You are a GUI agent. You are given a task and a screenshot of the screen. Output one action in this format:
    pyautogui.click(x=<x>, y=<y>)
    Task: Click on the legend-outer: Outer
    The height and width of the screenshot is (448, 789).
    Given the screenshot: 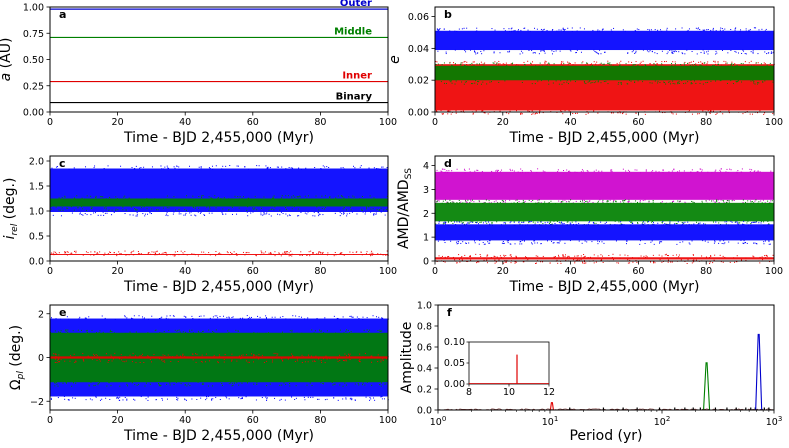 What is the action you would take?
    pyautogui.click(x=356, y=4)
    